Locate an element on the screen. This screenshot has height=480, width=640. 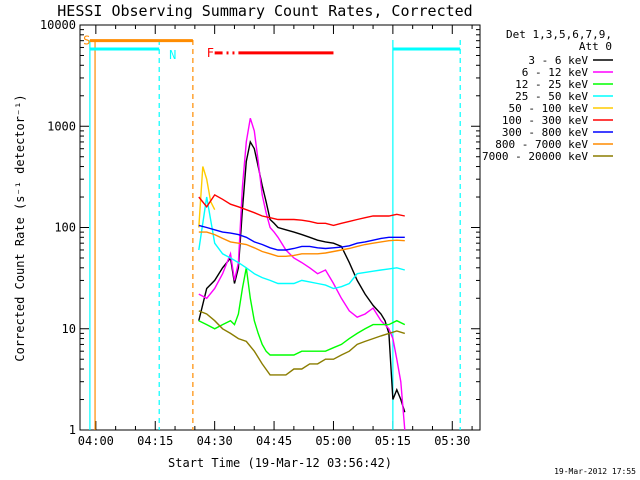
legend-label: 6 - 12 keV is located at coordinates (555, 72).